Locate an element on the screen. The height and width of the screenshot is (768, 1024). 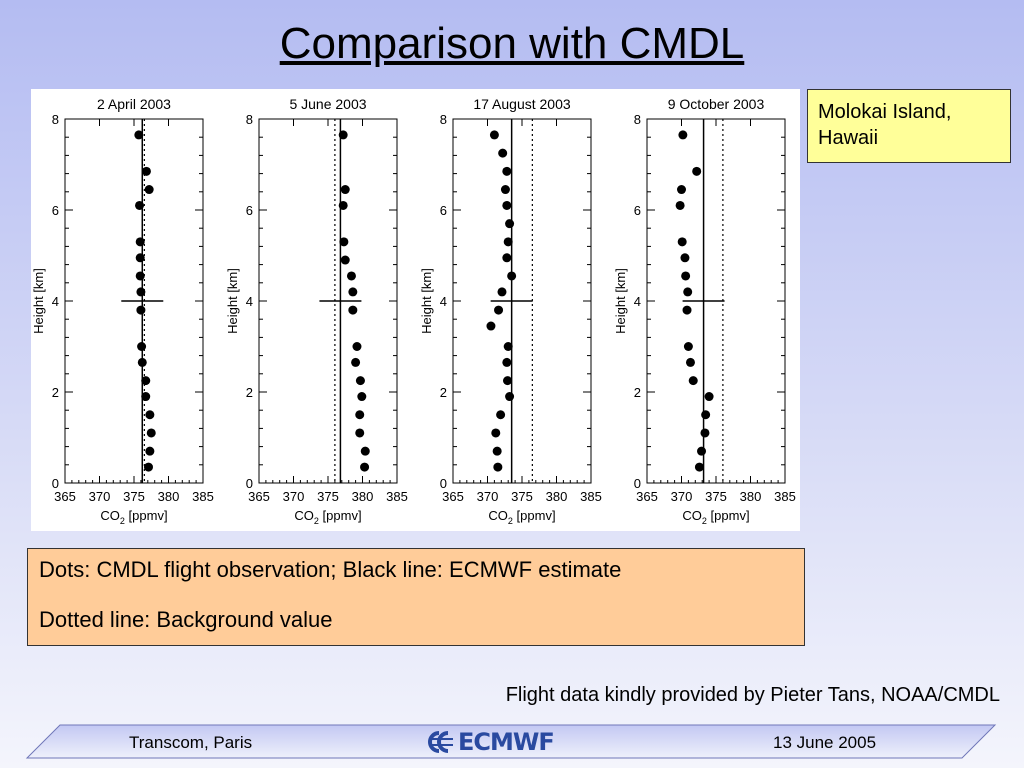
footer-date: 13 June 2005 is located at coordinates (825, 742).